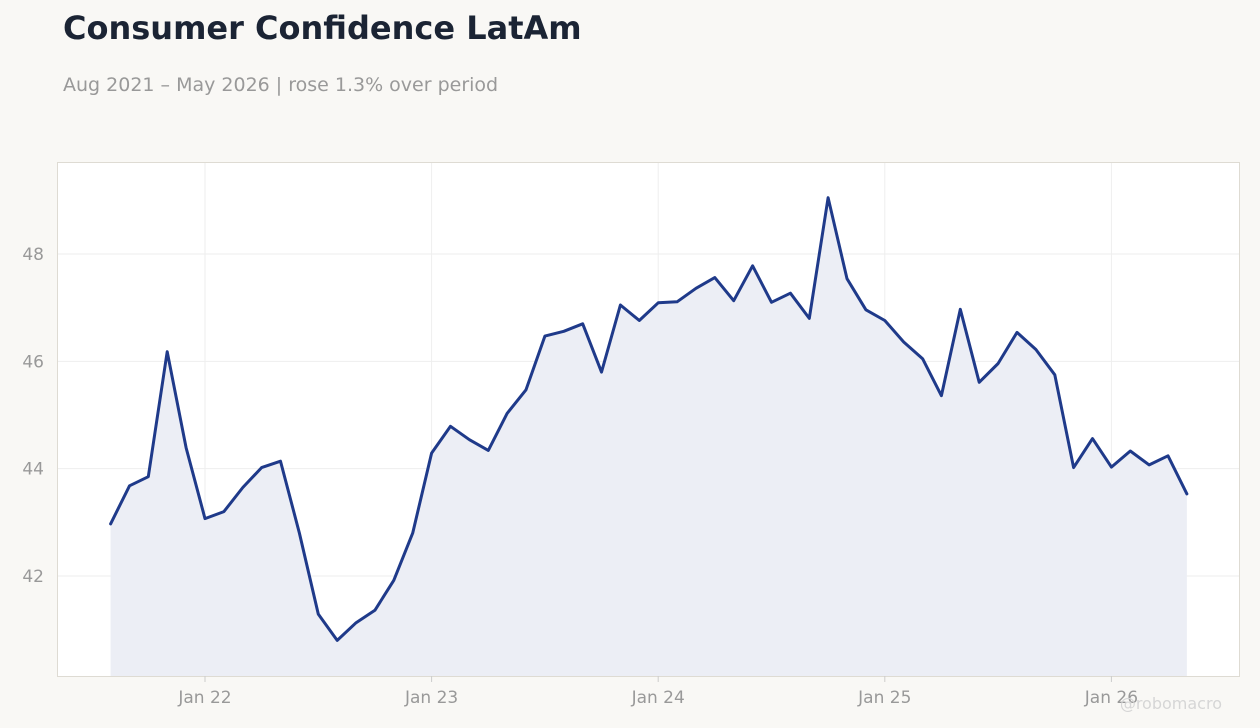 The image size is (1260, 728). I want to click on x-tick-label: Jan 24, so click(658, 698).